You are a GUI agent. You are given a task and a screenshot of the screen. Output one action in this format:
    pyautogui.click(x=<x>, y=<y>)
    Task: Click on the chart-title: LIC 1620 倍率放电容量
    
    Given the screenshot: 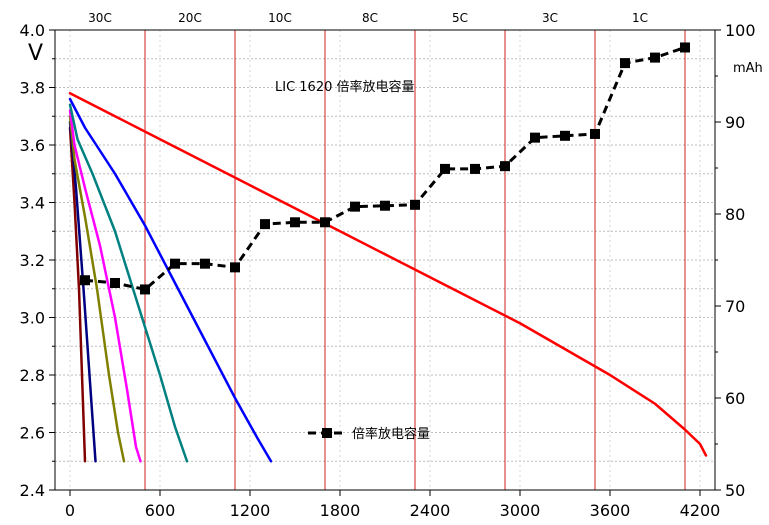 What is the action you would take?
    pyautogui.click(x=345, y=87)
    